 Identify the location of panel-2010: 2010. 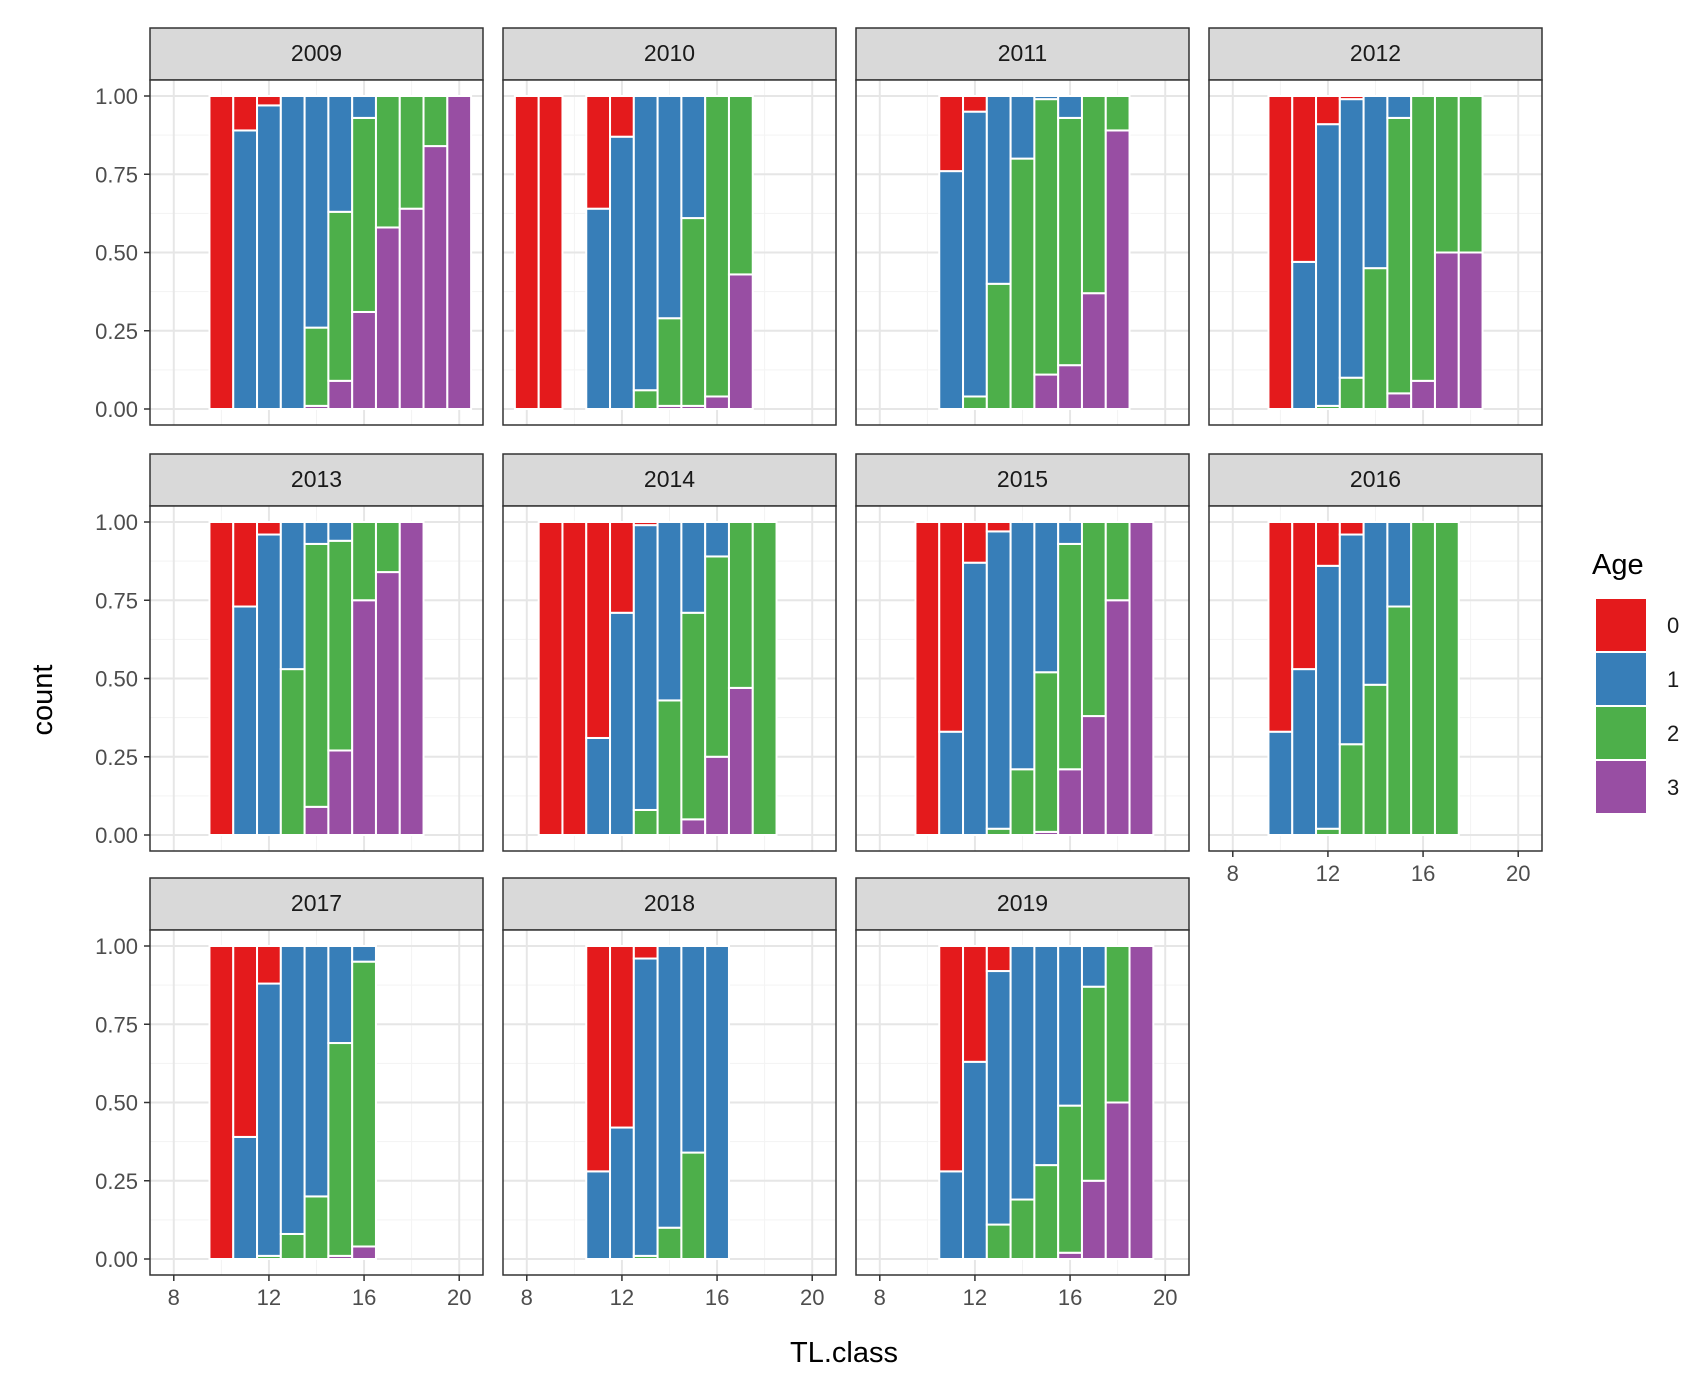
(669, 226).